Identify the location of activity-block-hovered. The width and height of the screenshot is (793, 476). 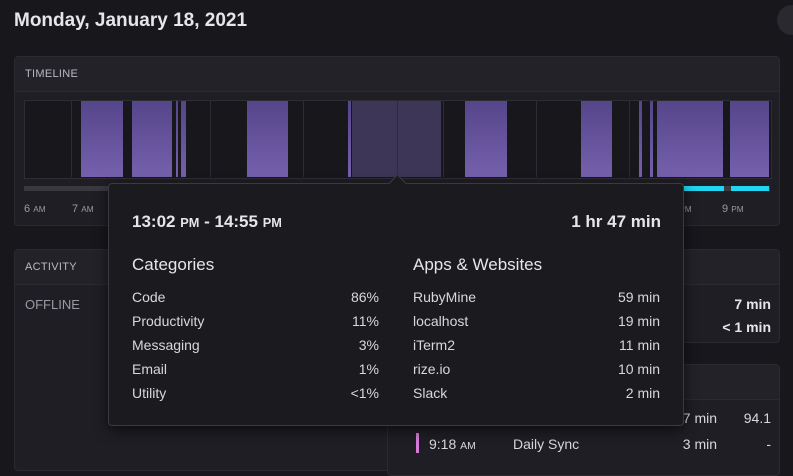
(396, 139).